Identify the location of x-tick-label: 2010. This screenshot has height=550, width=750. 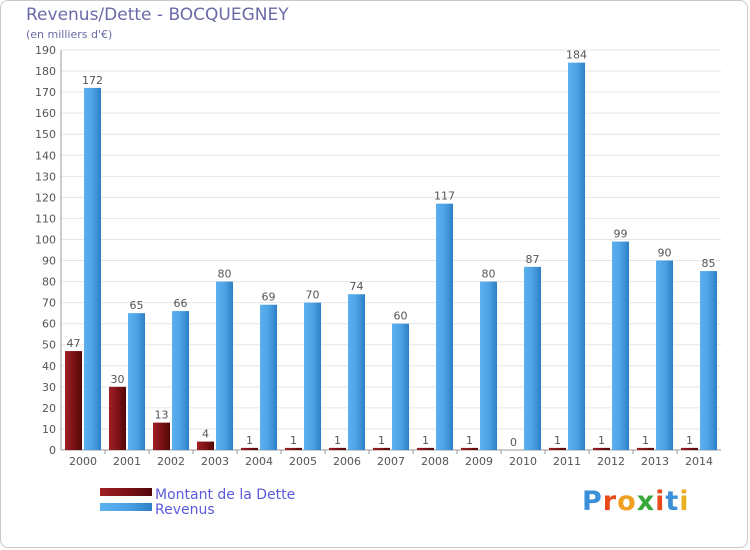
(523, 461).